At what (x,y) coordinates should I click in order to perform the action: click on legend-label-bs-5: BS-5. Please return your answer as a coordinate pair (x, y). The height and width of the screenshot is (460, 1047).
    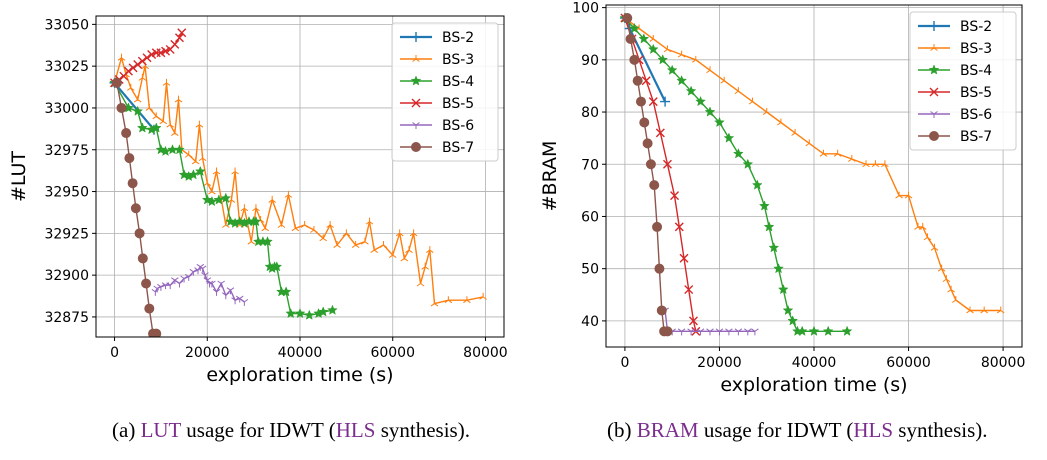
    Looking at the image, I should click on (976, 93).